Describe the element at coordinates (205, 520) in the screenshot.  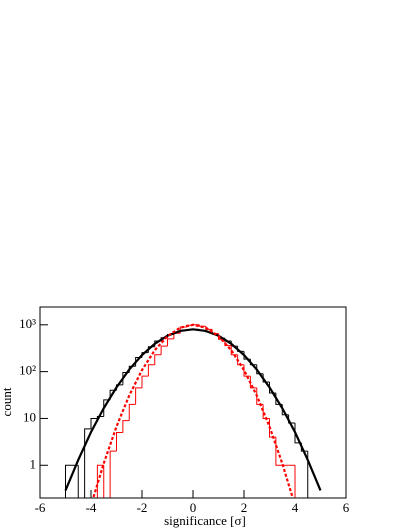
I see `x-axis-label: significance [σ]` at that location.